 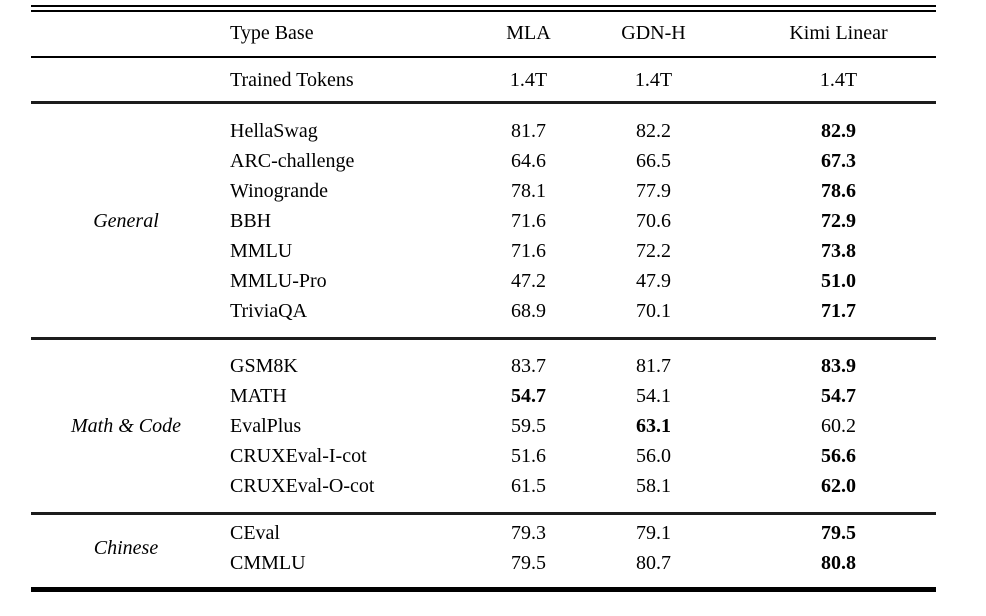 I want to click on header-rule, so click(x=483, y=57).